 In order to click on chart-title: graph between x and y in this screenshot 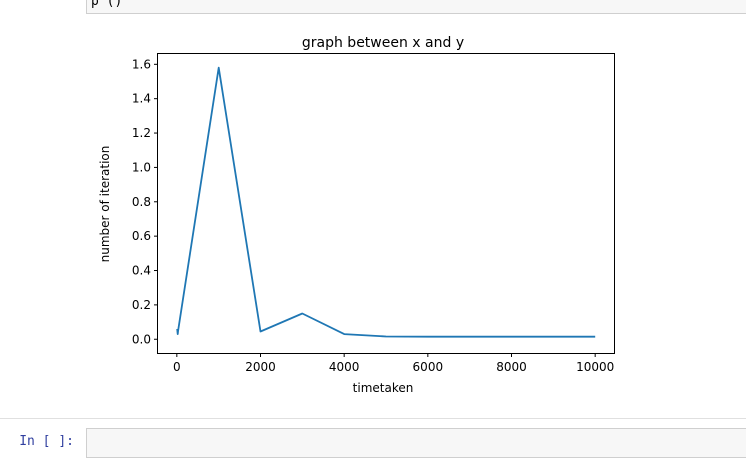, I will do `click(383, 43)`.